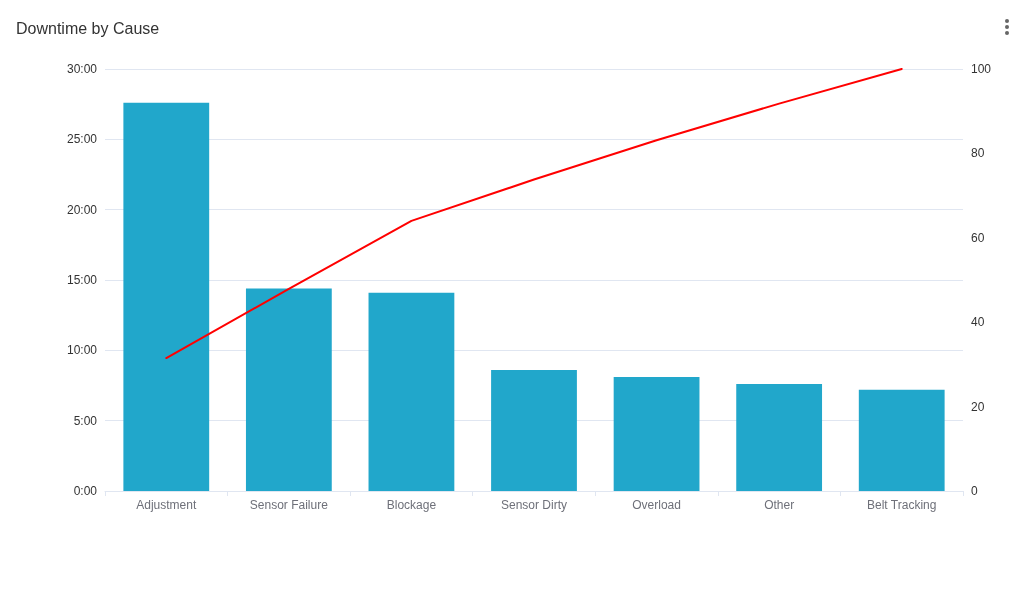 The width and height of the screenshot is (1027, 616). What do you see at coordinates (82, 69) in the screenshot?
I see `y-tick-label: 30:00` at bounding box center [82, 69].